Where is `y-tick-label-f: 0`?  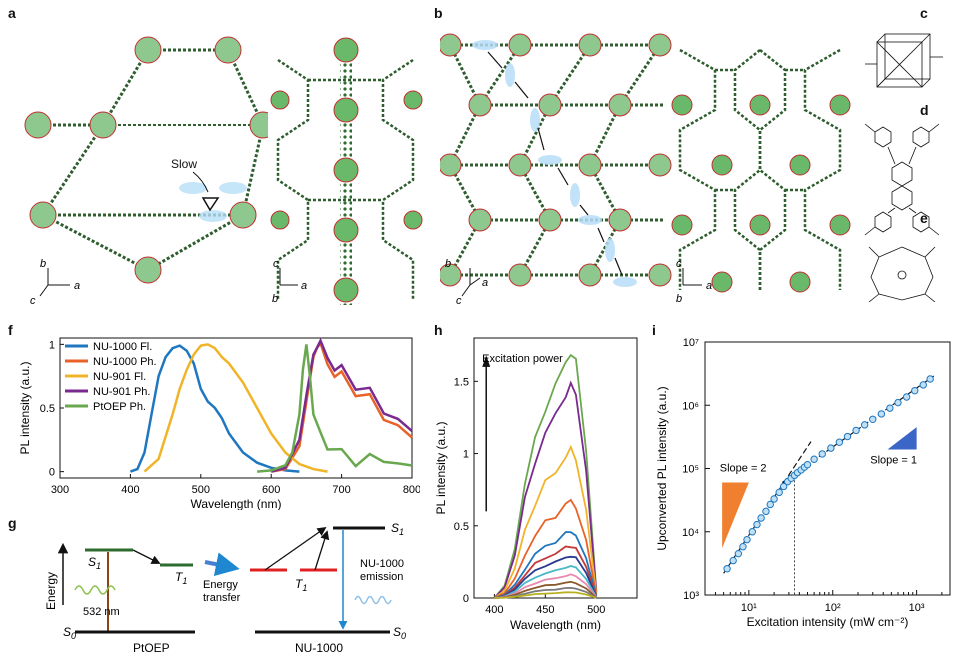 y-tick-label-f: 0 is located at coordinates (52, 473).